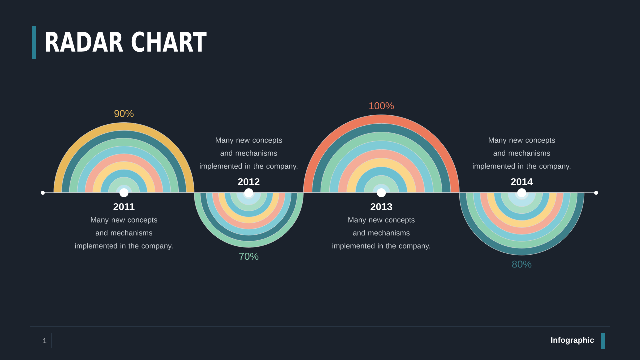  What do you see at coordinates (124, 207) in the screenshot?
I see `category-label: 2011` at bounding box center [124, 207].